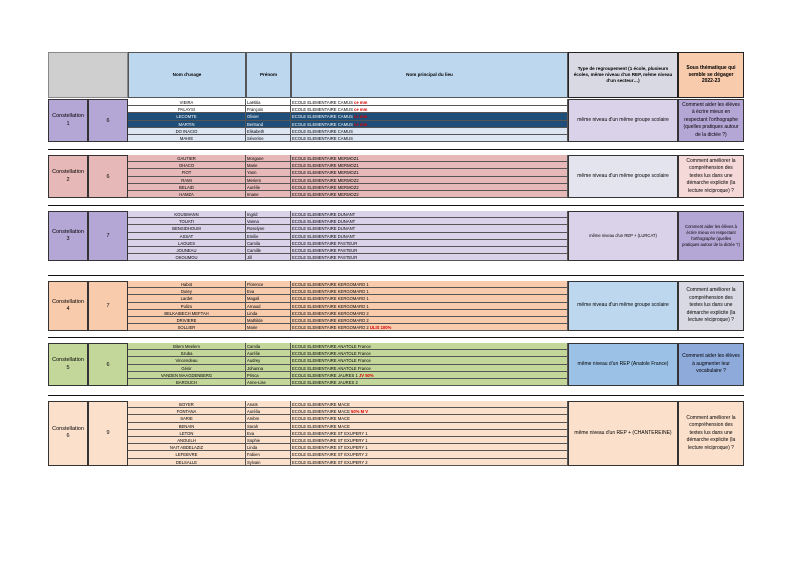 Image resolution: width=800 pixels, height=566 pixels. Describe the element at coordinates (623, 121) in the screenshot. I see `regroupement-type: même niveau d'un même groupe scolaire` at that location.